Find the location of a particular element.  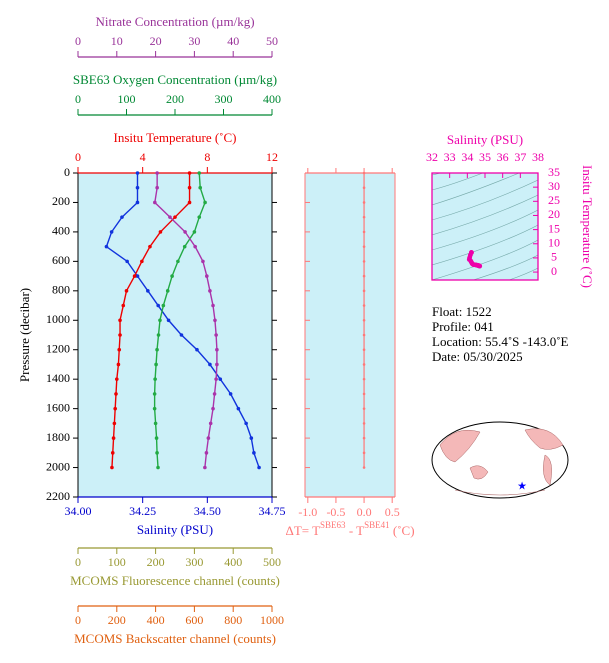

x-tick-label: 40 is located at coordinates (233, 41).